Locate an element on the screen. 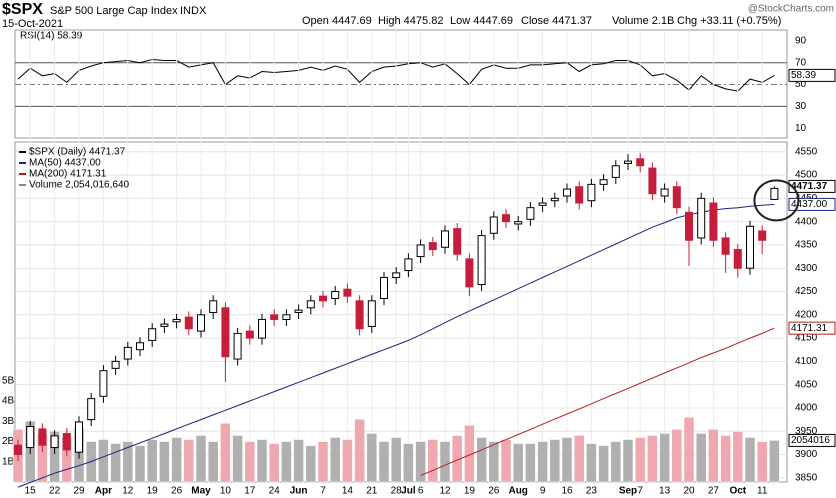  exchange: INDX is located at coordinates (193, 11).